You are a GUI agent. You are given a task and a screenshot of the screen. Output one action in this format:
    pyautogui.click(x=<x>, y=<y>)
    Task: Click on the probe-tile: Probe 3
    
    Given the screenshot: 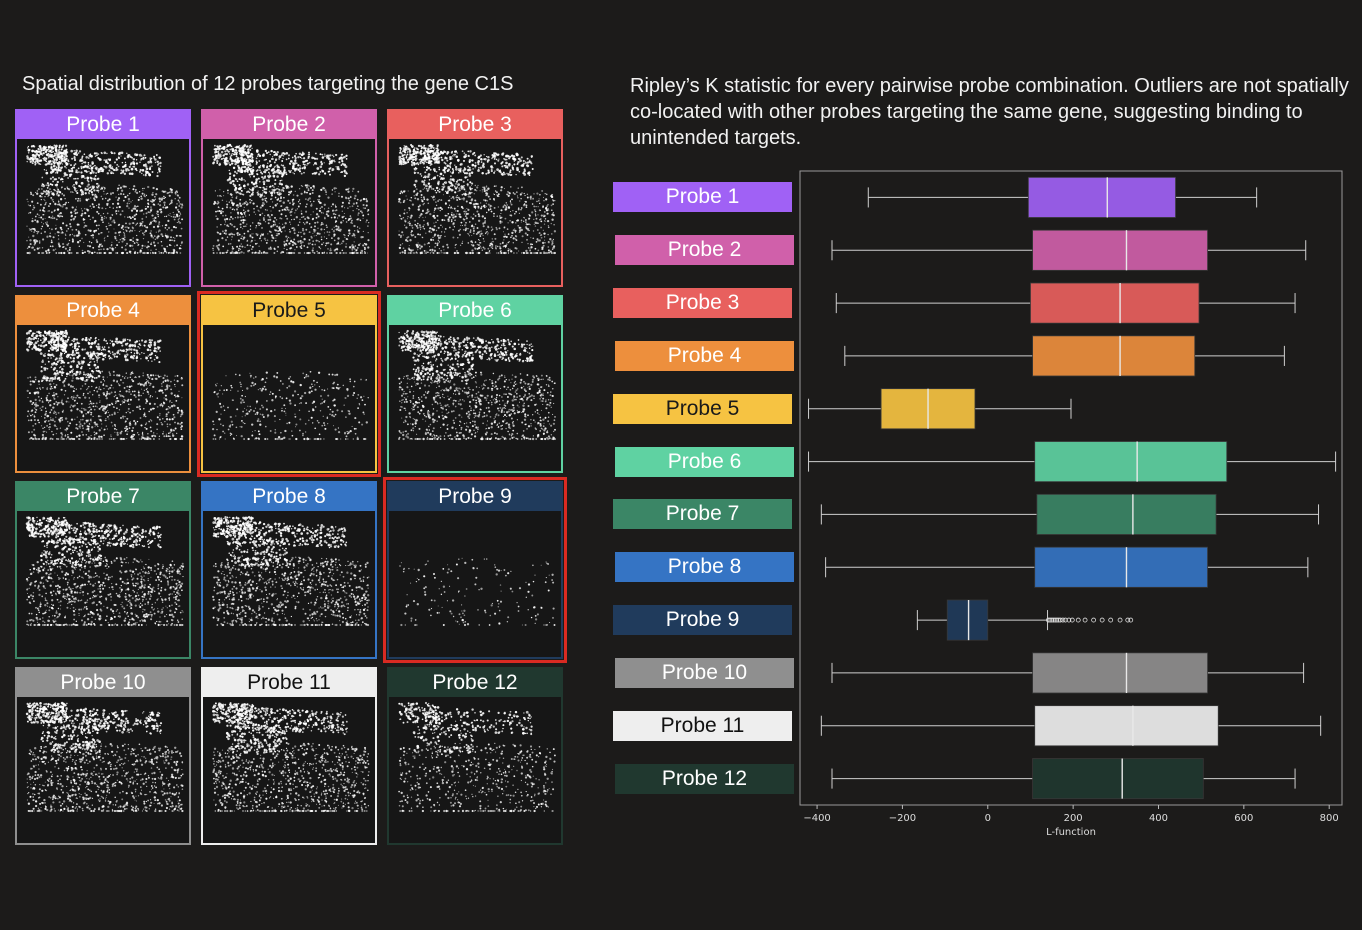 What is the action you would take?
    pyautogui.click(x=475, y=198)
    